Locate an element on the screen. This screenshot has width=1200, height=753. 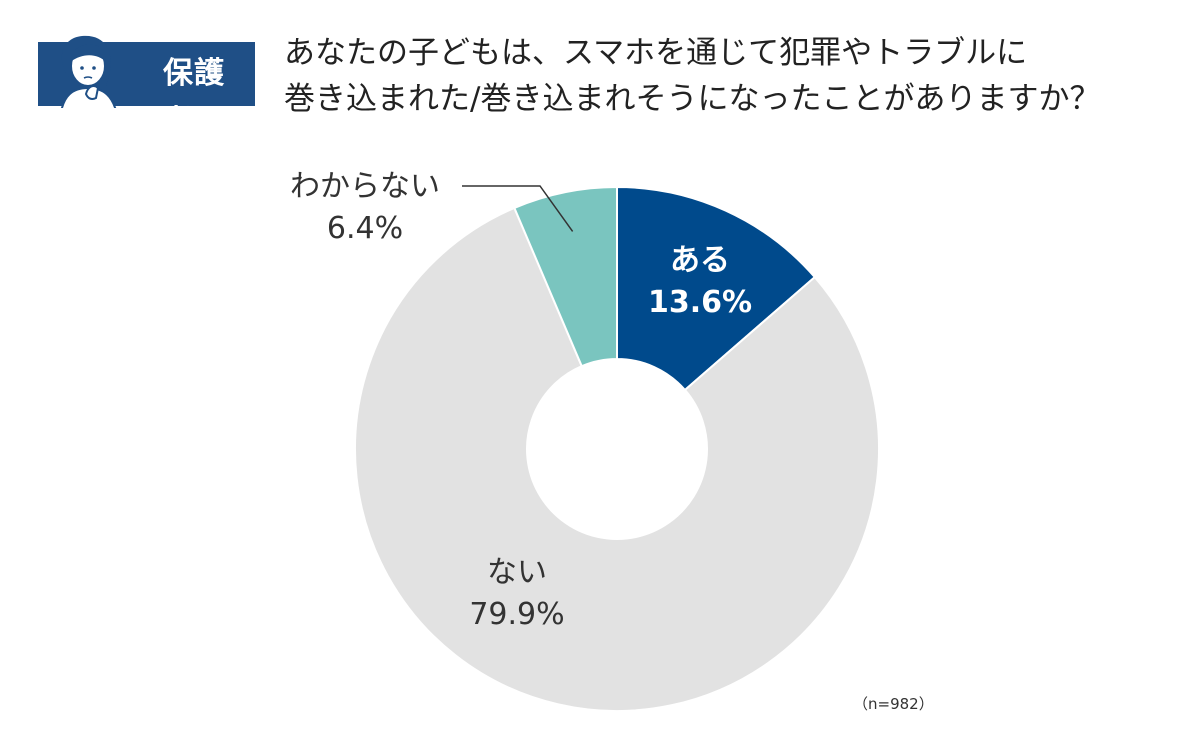
title-line-1: あなたの子どもは、スマホを通じて犯罪やトラブルに is located at coordinates (656, 53).